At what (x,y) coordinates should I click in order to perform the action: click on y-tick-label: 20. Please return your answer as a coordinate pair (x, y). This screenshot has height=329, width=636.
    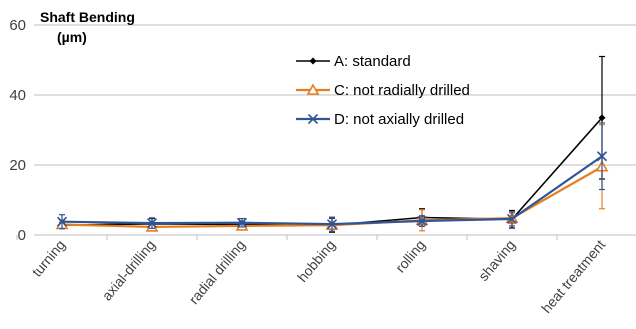
    Looking at the image, I should click on (17, 165).